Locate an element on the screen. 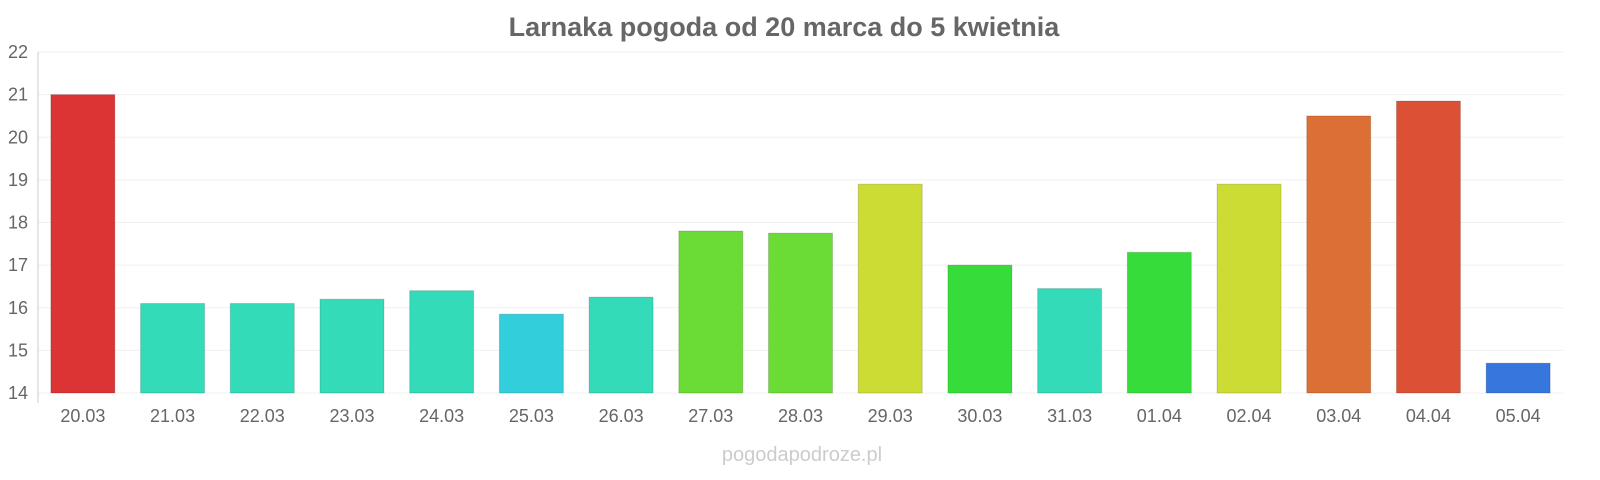  y-axis: 14 15 16 17 18 19 20 21 22 is located at coordinates (18, 222).